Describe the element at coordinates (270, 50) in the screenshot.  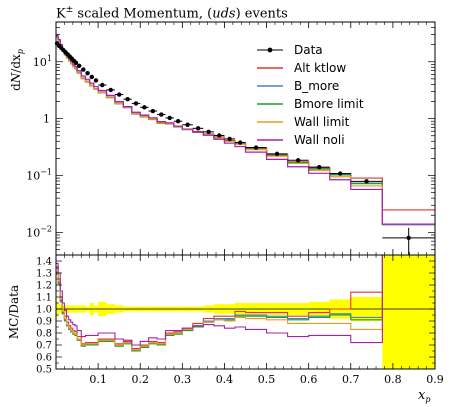
I see `legend-swatch-marker` at that location.